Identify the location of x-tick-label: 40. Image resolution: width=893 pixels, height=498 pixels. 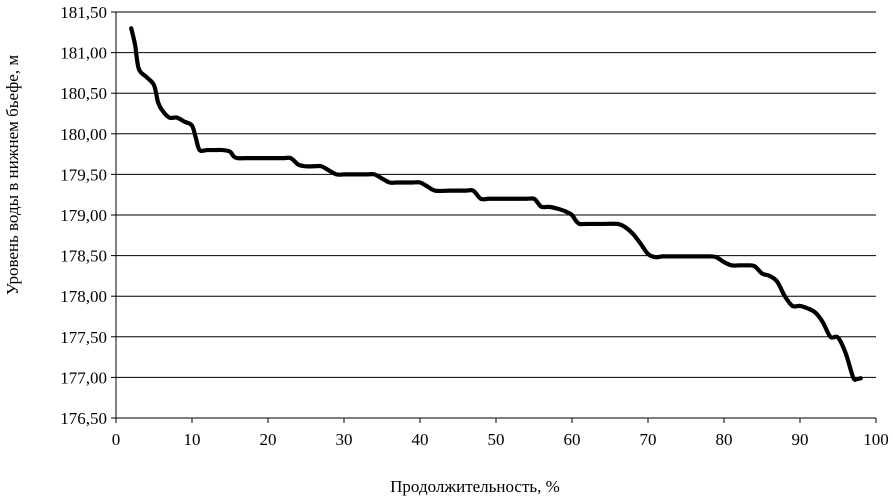
(420, 439).